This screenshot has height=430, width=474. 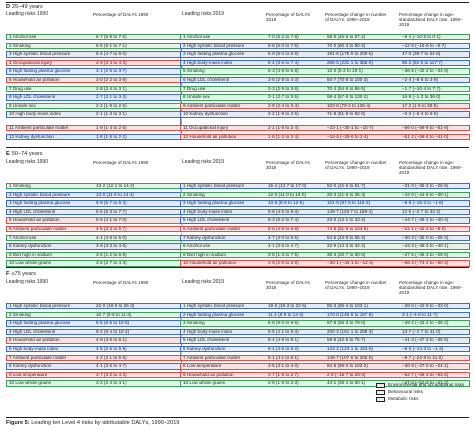 I want to click on risk-label: 2 High systolic blood pressure, so click(x=40, y=194).